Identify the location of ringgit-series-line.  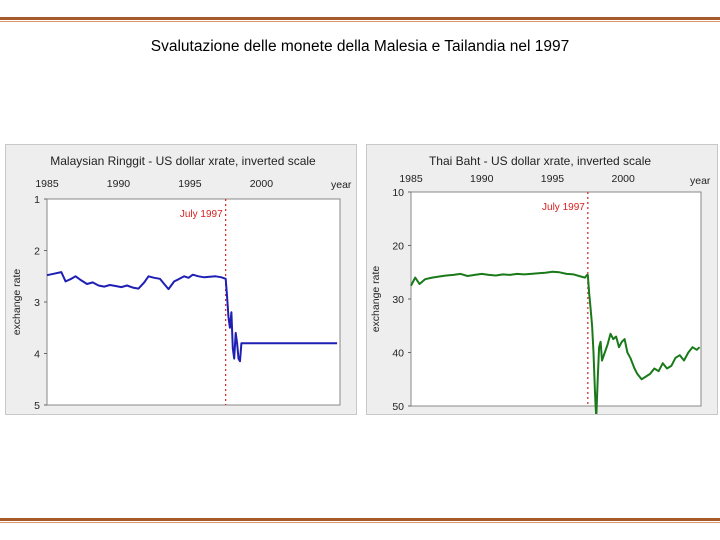
(192, 317).